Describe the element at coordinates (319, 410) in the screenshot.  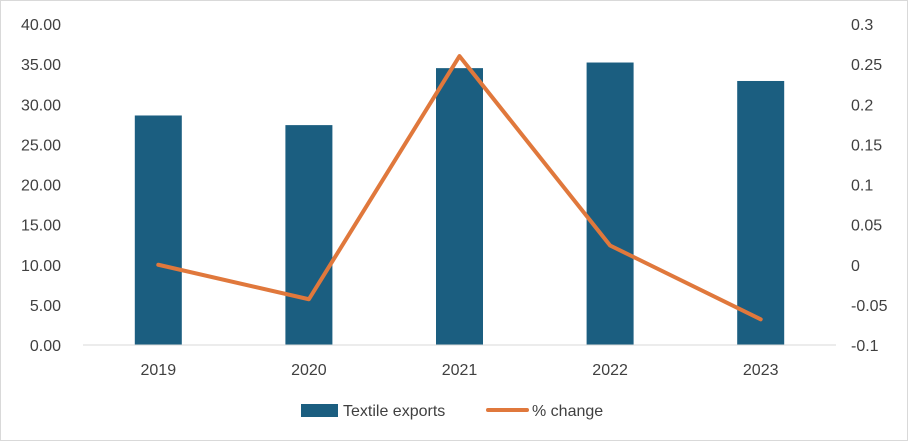
I see `legend-swatch-textile-exports` at that location.